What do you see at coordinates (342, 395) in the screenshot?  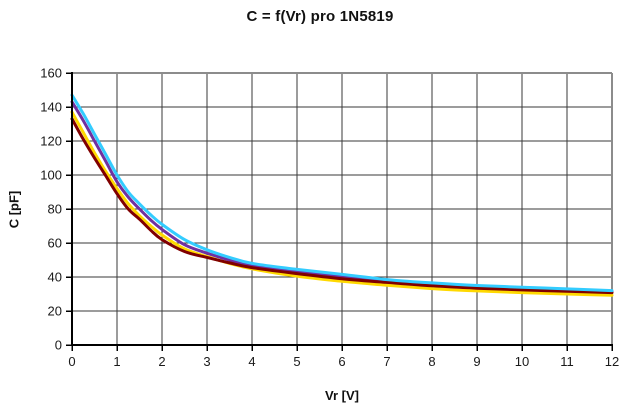 I see `x-axis-label: Vr [V]` at bounding box center [342, 395].